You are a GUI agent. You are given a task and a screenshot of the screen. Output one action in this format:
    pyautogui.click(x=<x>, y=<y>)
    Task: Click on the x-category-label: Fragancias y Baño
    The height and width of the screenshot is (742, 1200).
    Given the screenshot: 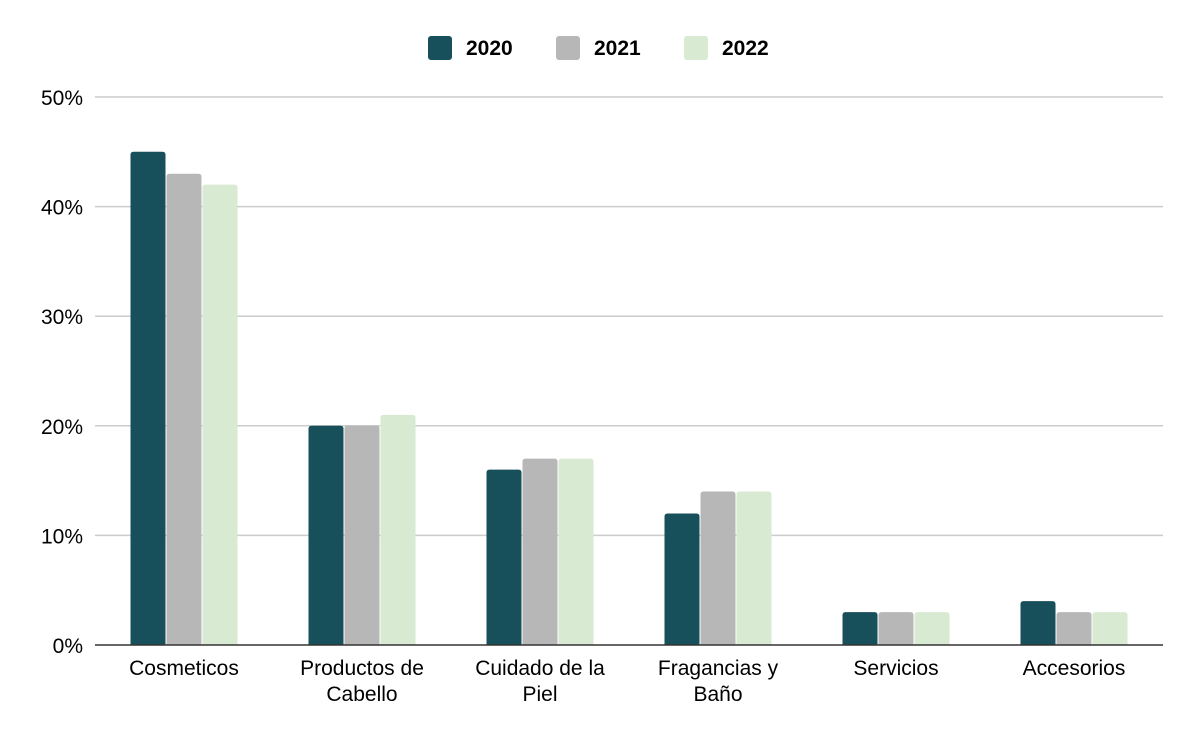 What is the action you would take?
    pyautogui.click(x=718, y=681)
    